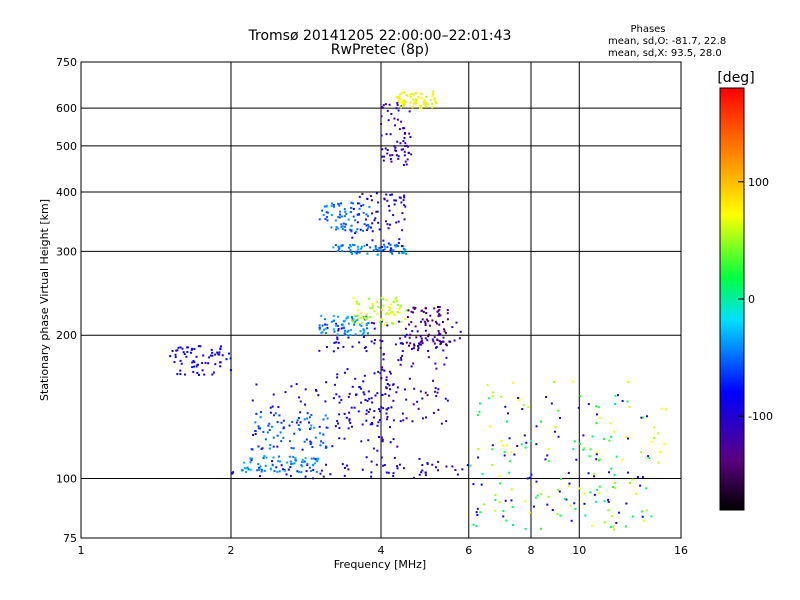  I want to click on y-tick-label: 300, so click(66, 251).